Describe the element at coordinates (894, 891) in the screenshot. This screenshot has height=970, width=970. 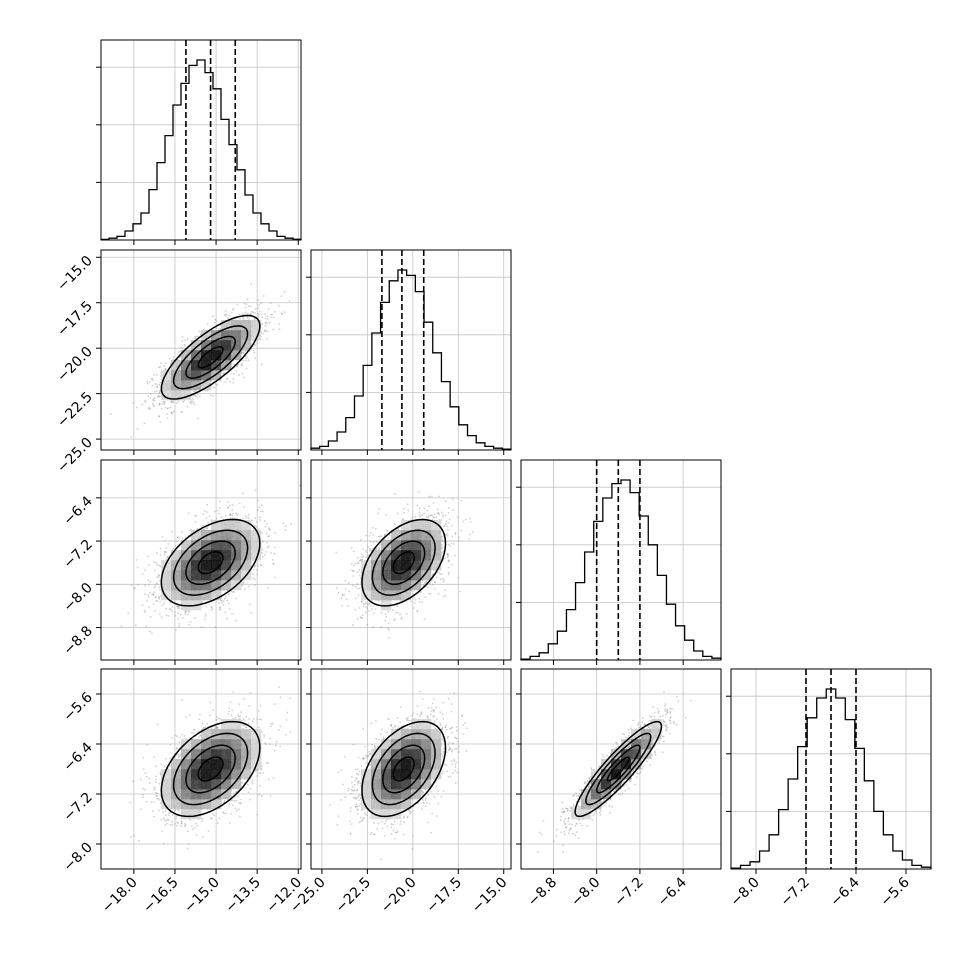
I see `x-tick-label: −5.6` at that location.